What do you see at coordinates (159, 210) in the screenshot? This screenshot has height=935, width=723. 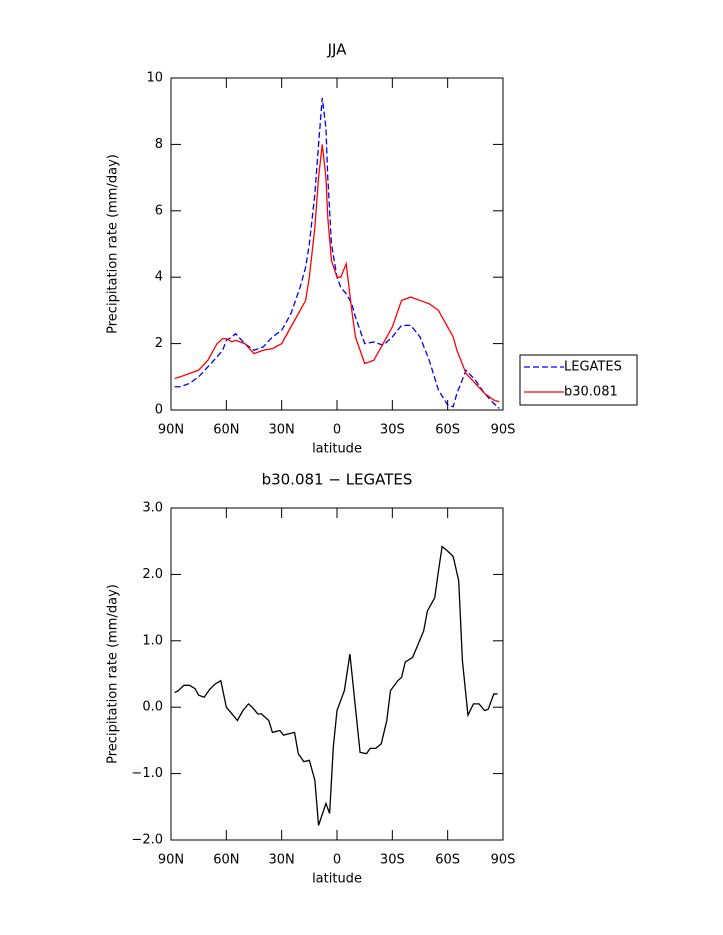 I see `y-tick-label: 6` at bounding box center [159, 210].